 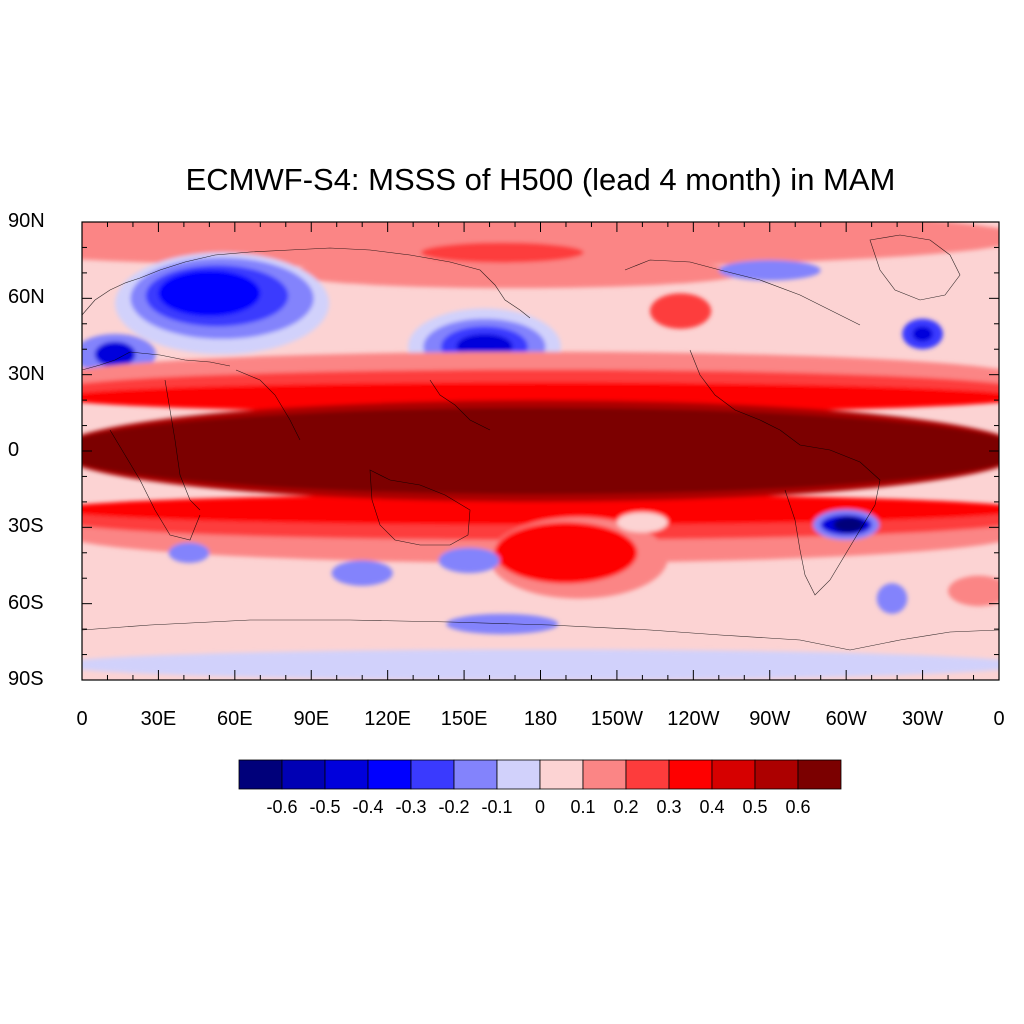 What do you see at coordinates (922, 334) in the screenshot?
I see `north-atlantic-low-inner` at bounding box center [922, 334].